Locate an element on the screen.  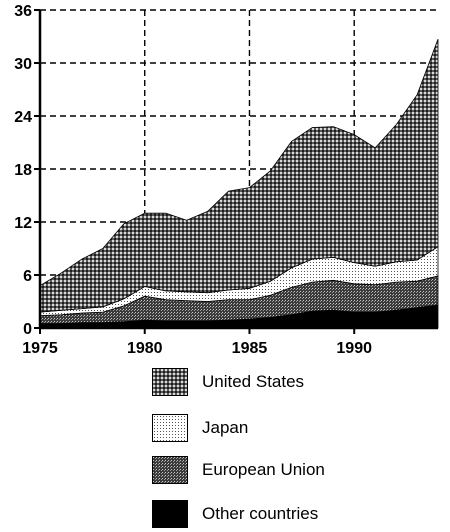
x-tick-label: 1985 is located at coordinates (250, 348).